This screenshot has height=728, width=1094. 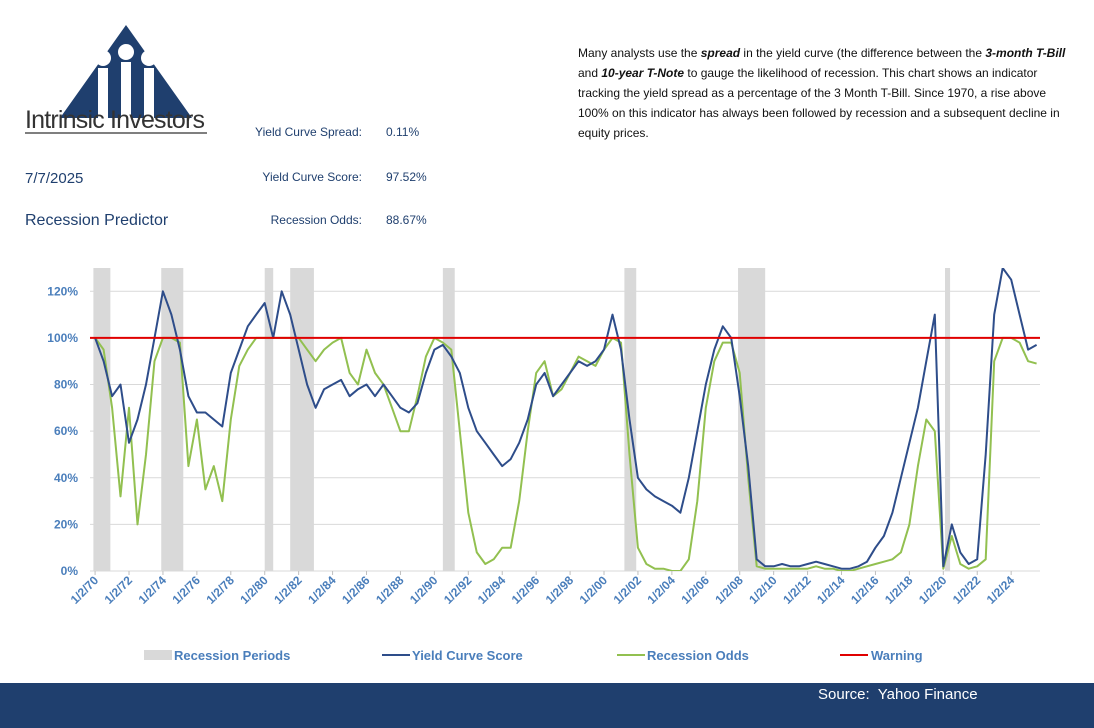 What do you see at coordinates (119, 590) in the screenshot?
I see `x-tick-label: 1/2/72` at bounding box center [119, 590].